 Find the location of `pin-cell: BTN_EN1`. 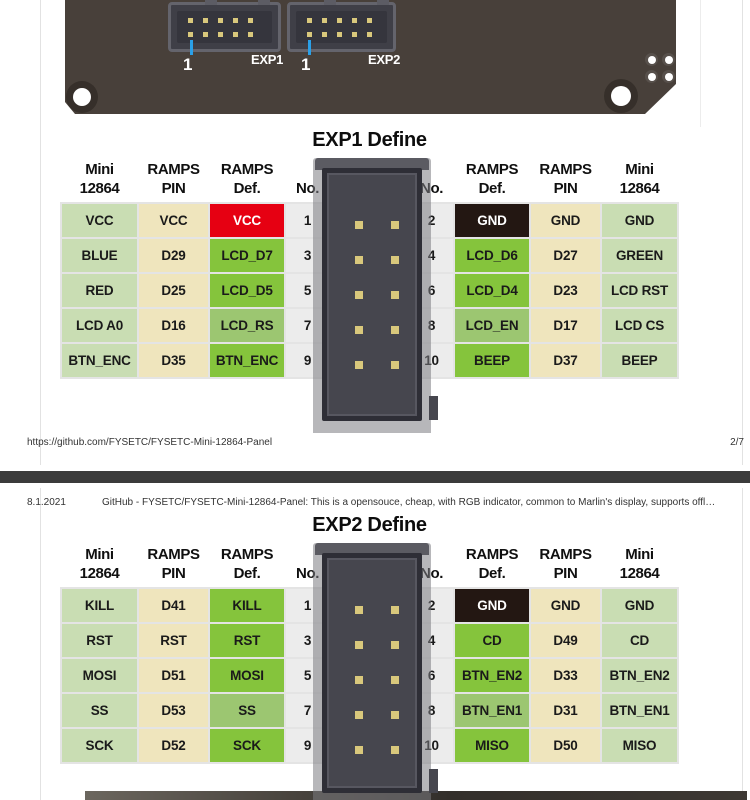

pin-cell: BTN_EN1 is located at coordinates (639, 710).